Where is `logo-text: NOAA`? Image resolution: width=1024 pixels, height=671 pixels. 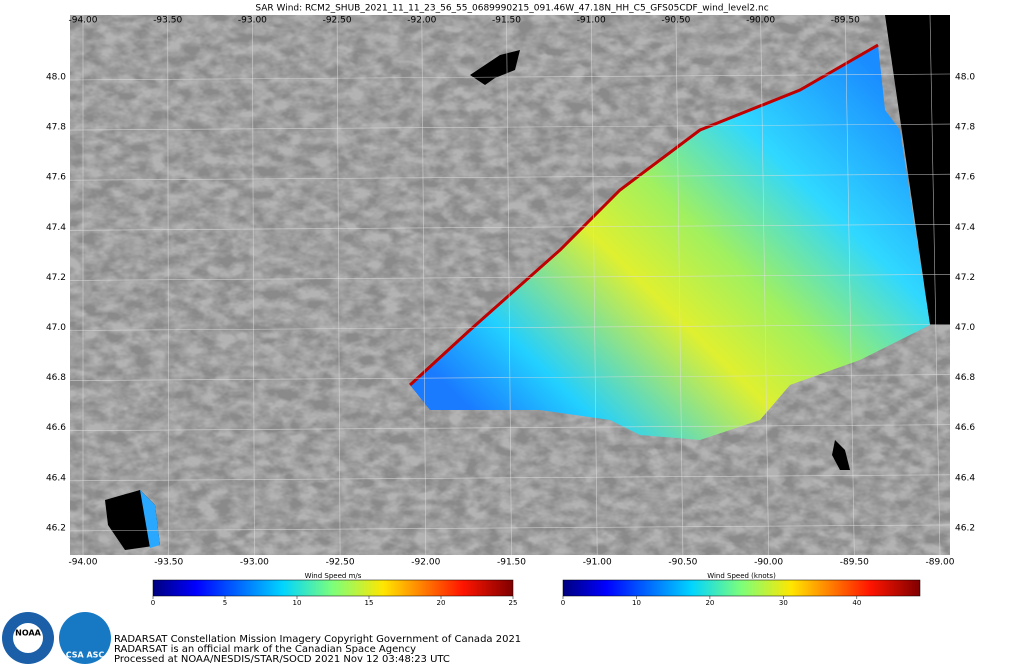 logo-text: NOAA is located at coordinates (28, 633).